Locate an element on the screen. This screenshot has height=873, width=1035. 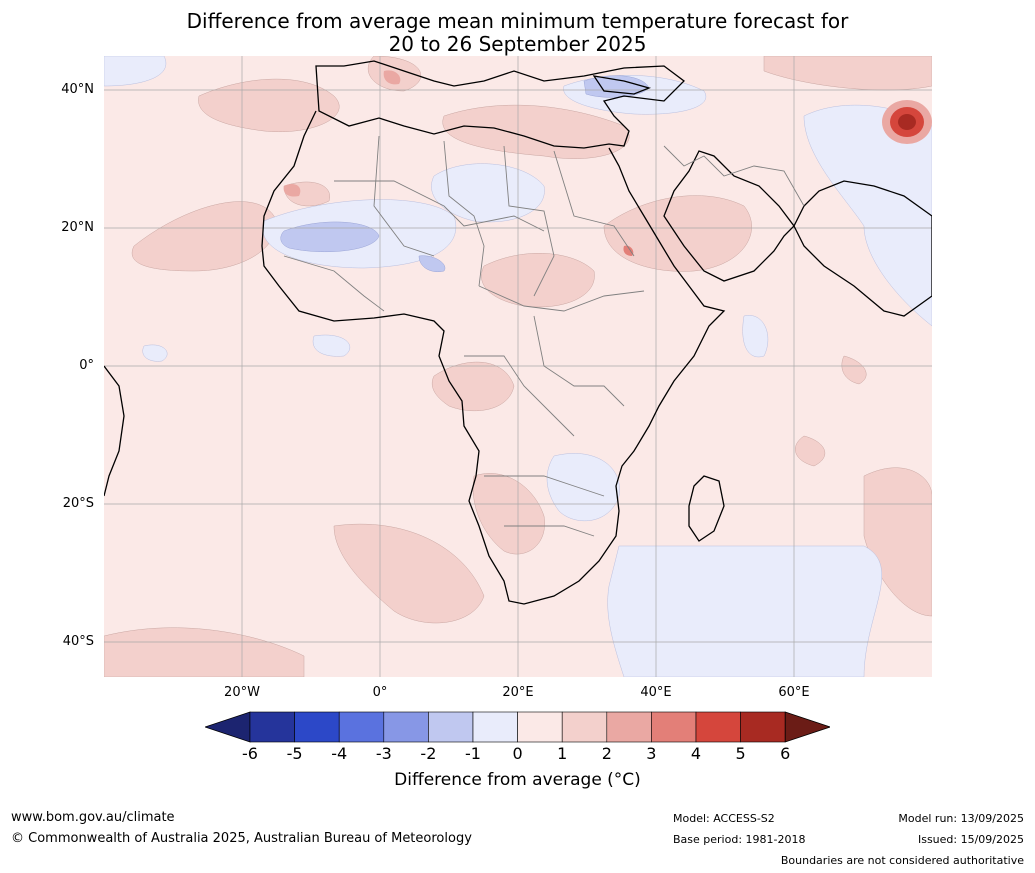
lat-label-0: 0° is located at coordinates (86, 365).